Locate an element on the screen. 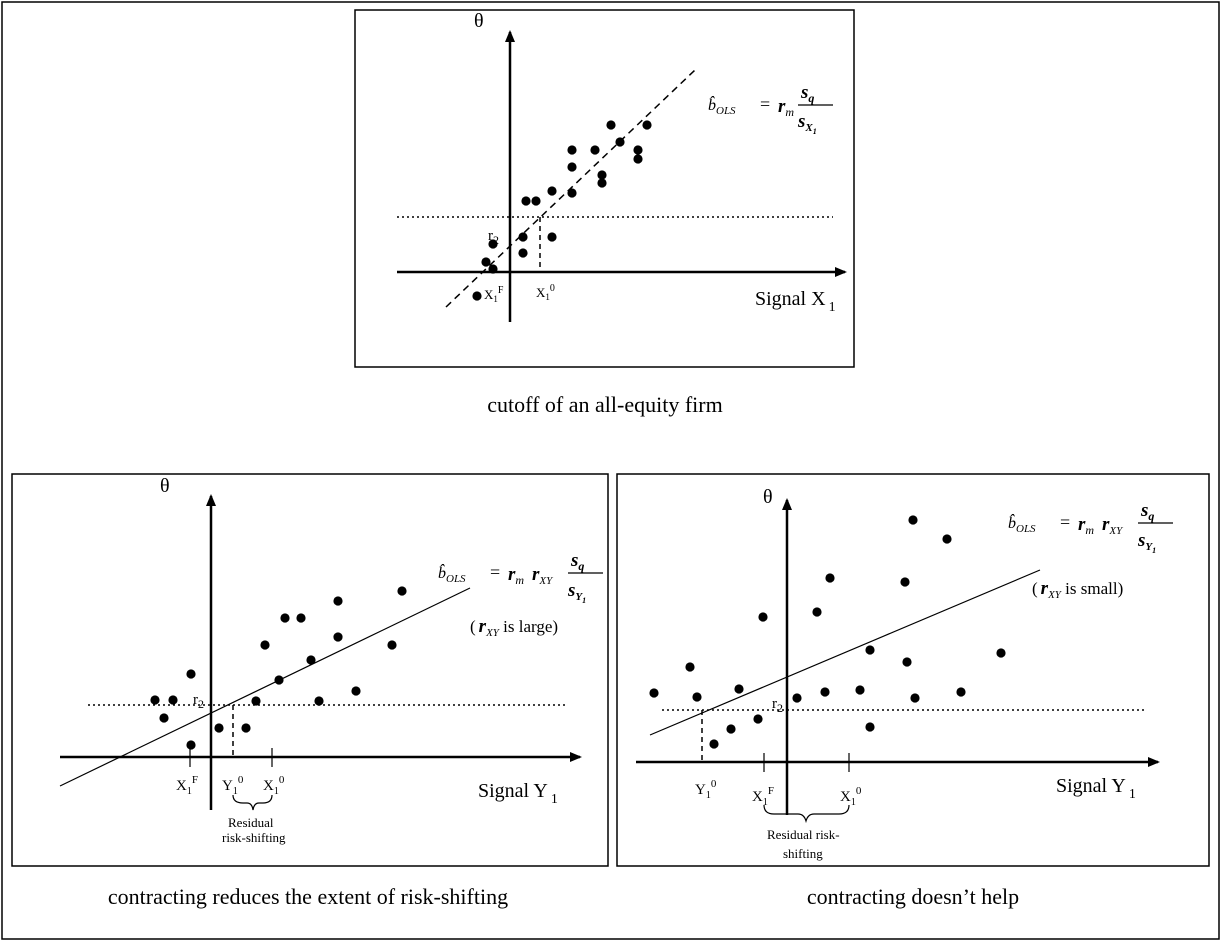  top-tick-x0: X10 is located at coordinates (545, 292).